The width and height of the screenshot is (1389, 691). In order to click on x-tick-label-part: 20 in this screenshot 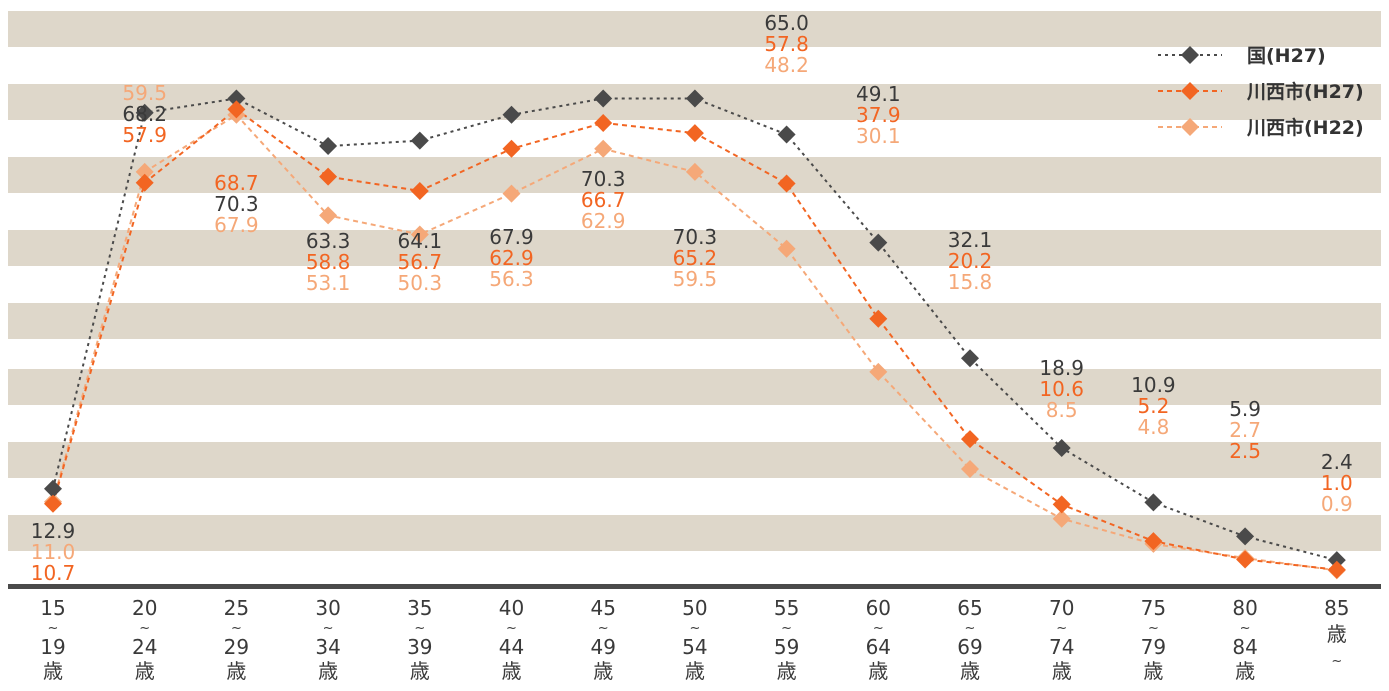, I will do `click(144, 608)`.